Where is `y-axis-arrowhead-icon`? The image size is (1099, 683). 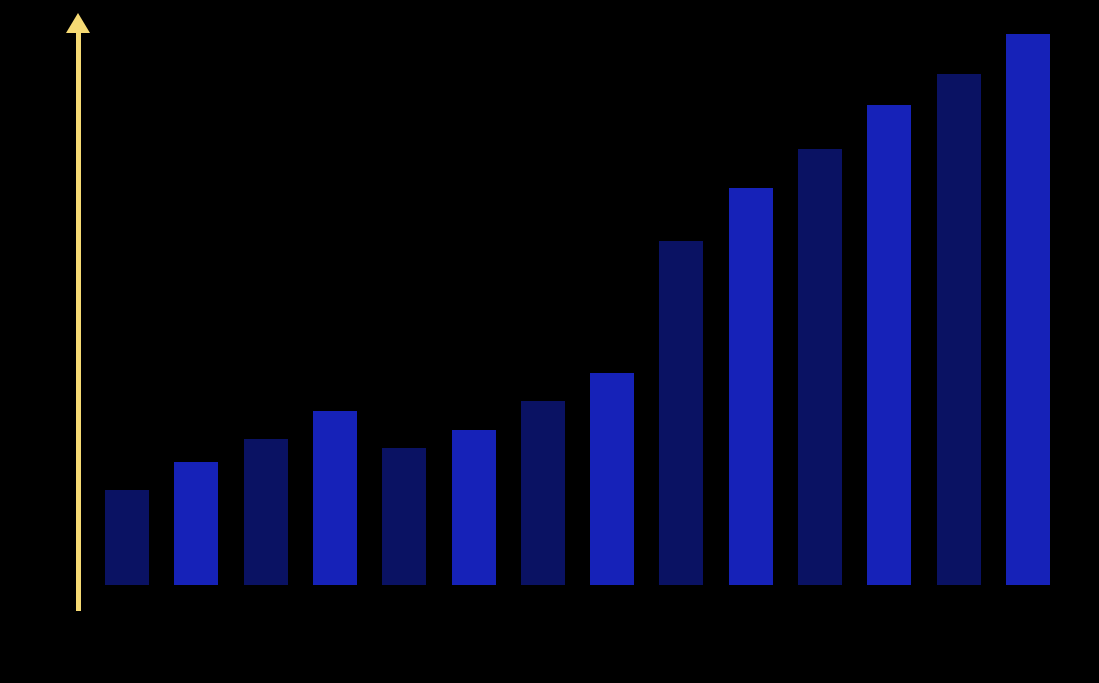
y-axis-arrowhead-icon is located at coordinates (78, 23).